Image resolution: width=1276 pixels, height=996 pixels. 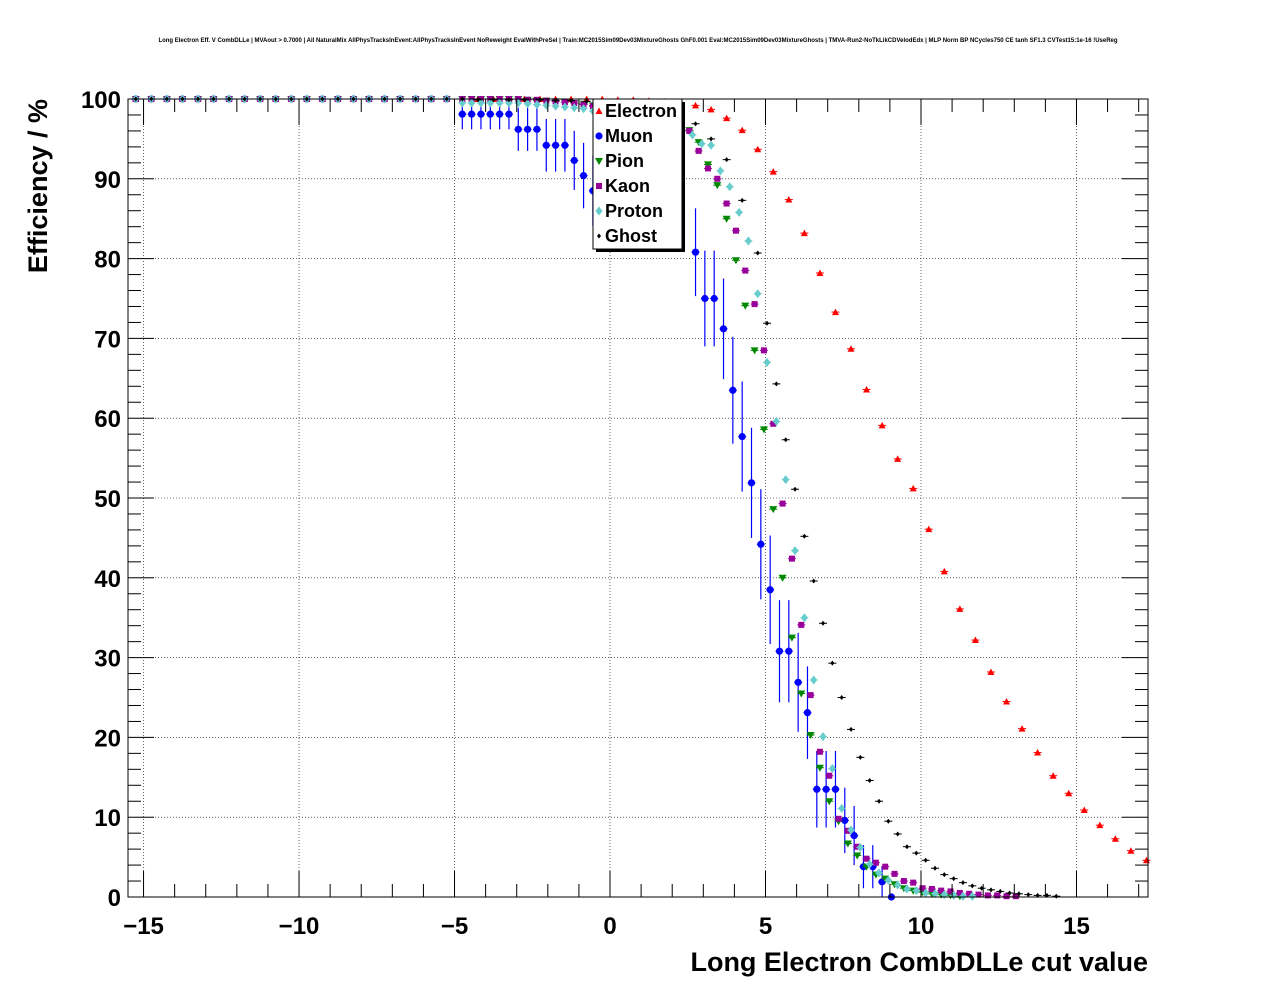 I want to click on legend-marker-proton, so click(x=599, y=211).